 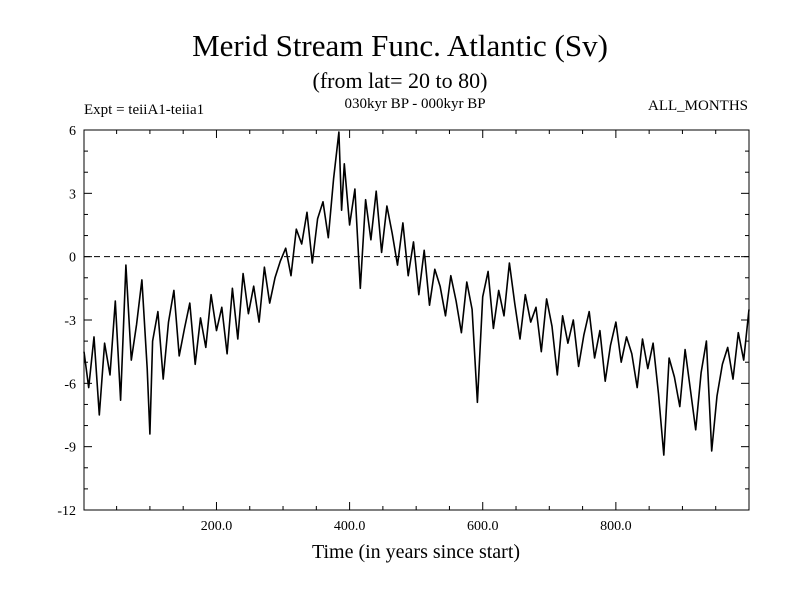 What do you see at coordinates (616, 526) in the screenshot?
I see `x-tick-label: 800.0` at bounding box center [616, 526].